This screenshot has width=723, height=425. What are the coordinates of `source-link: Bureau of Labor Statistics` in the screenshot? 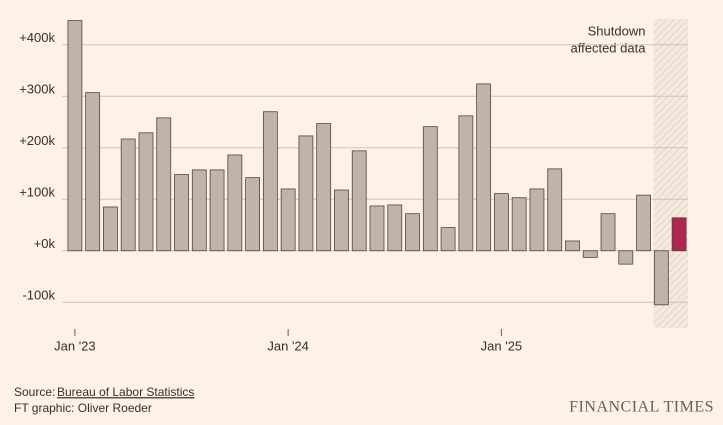 It's located at (125, 392).